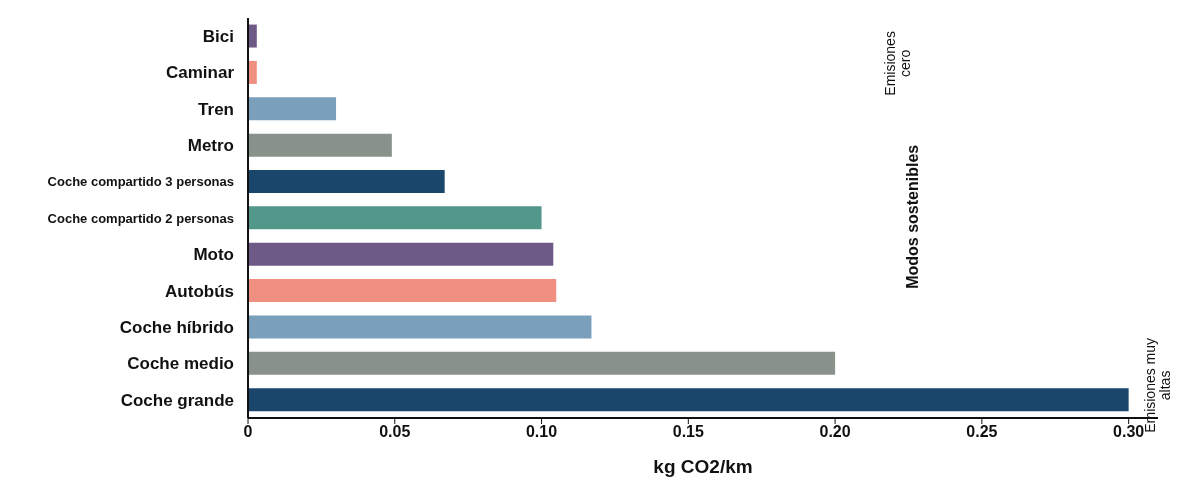  What do you see at coordinates (199, 291) in the screenshot?
I see `y-tick-label: Autobús` at bounding box center [199, 291].